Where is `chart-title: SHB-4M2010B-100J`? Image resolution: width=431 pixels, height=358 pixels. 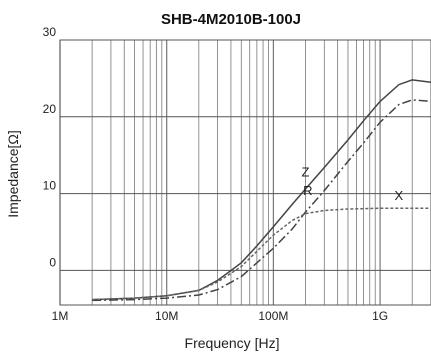
chart-title: SHB-4M2010B-100J is located at coordinates (231, 19).